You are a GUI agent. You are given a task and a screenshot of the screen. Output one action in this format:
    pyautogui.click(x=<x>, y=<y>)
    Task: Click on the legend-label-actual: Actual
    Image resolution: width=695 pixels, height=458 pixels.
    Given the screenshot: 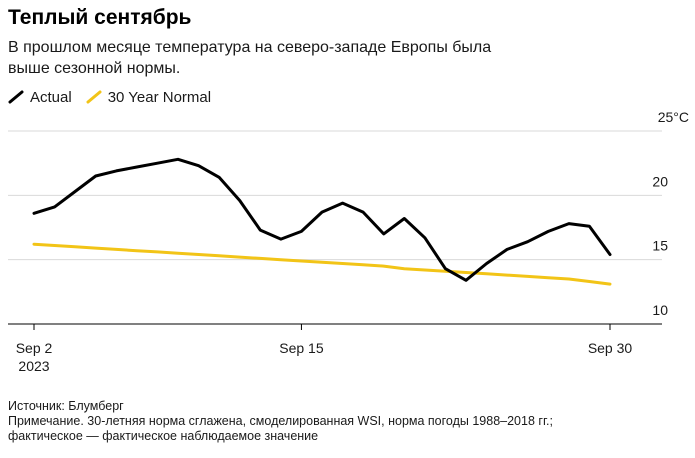 What is the action you would take?
    pyautogui.click(x=51, y=97)
    